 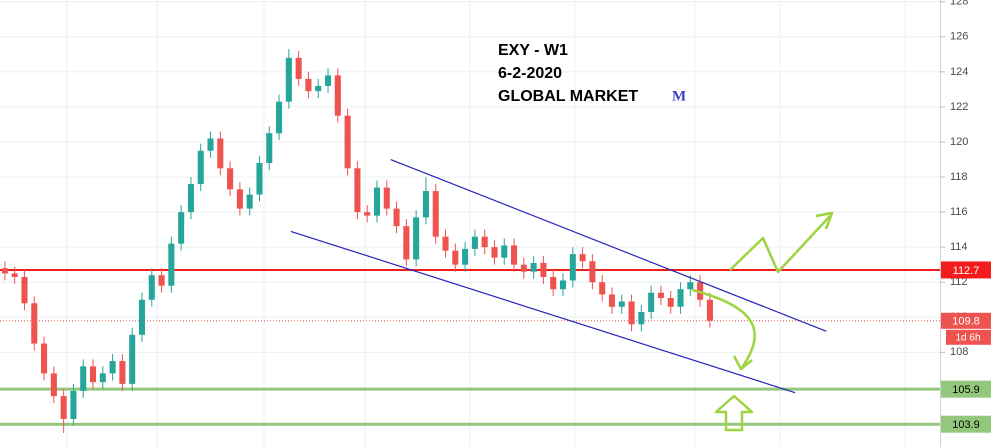 I want to click on price-tag-label: 103.9, so click(x=966, y=425).